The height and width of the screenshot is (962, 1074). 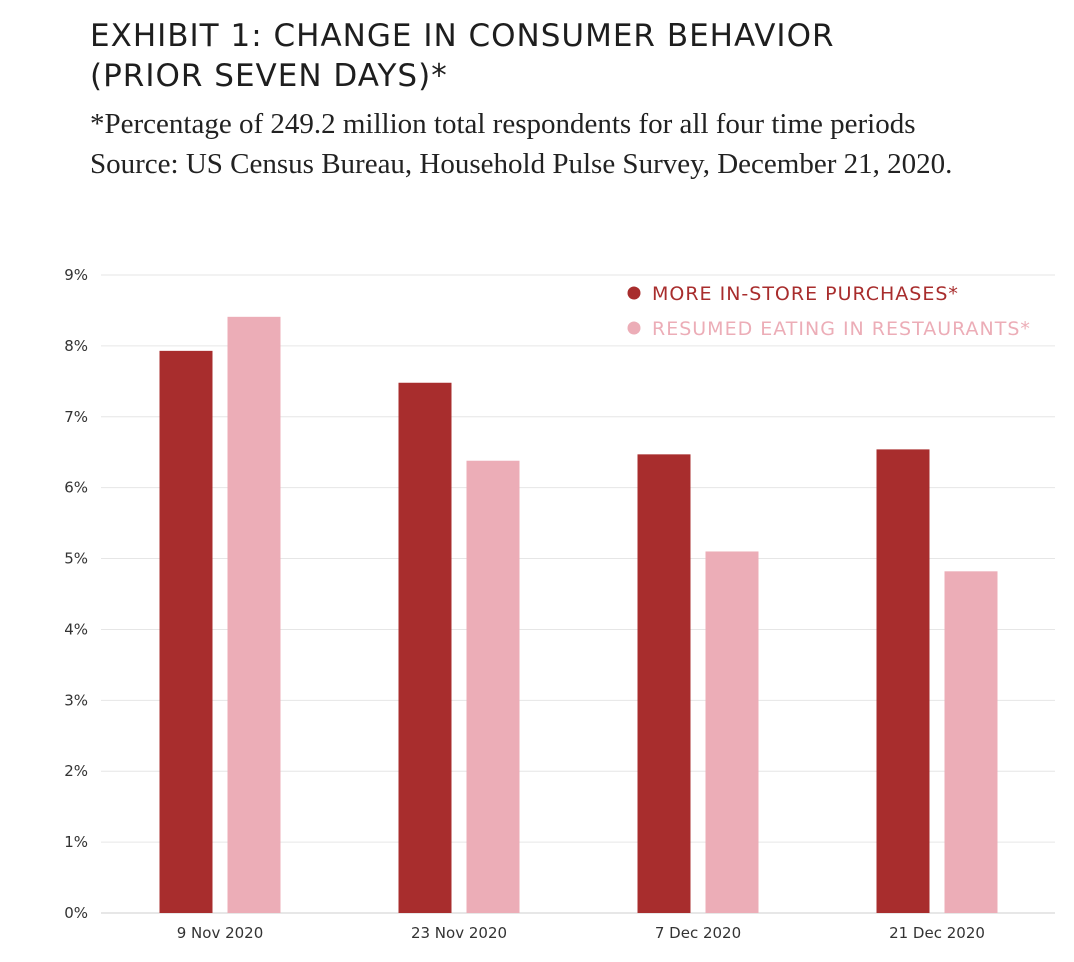 What do you see at coordinates (220, 933) in the screenshot?
I see `x-tick-label: 9 Nov 2020` at bounding box center [220, 933].